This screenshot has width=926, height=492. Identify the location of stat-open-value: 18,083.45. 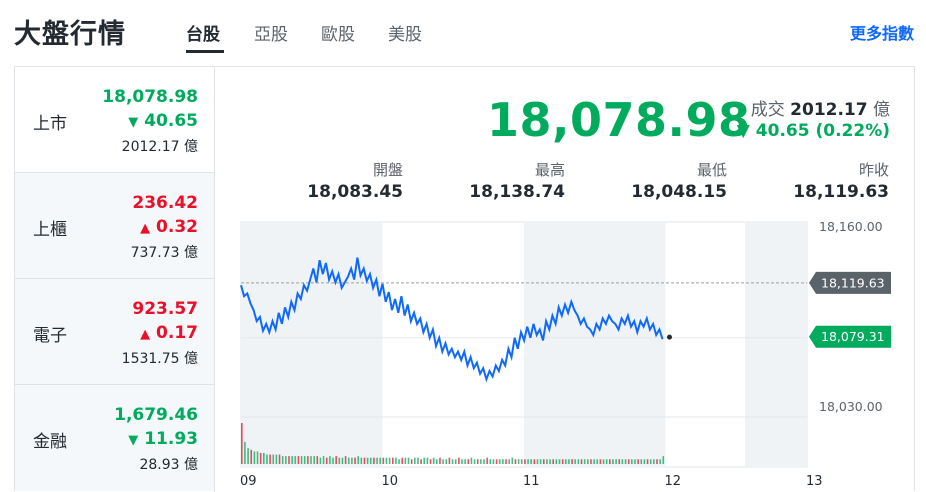
(355, 192).